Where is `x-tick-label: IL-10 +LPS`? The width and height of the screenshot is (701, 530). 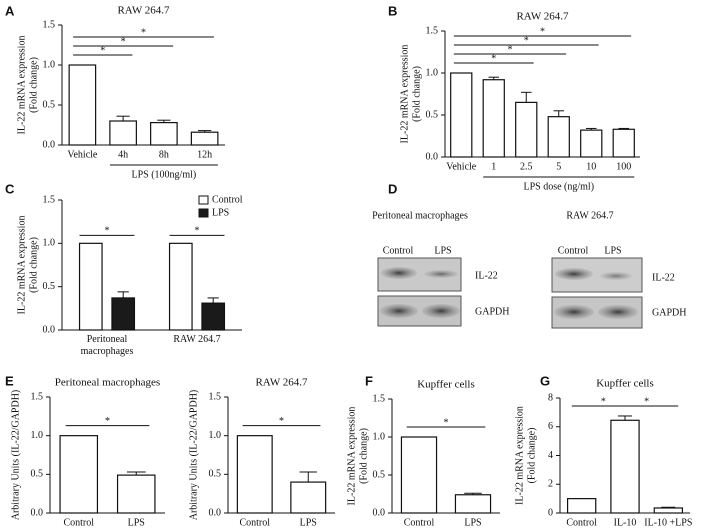 x-tick-label: IL-10 +LPS is located at coordinates (668, 522).